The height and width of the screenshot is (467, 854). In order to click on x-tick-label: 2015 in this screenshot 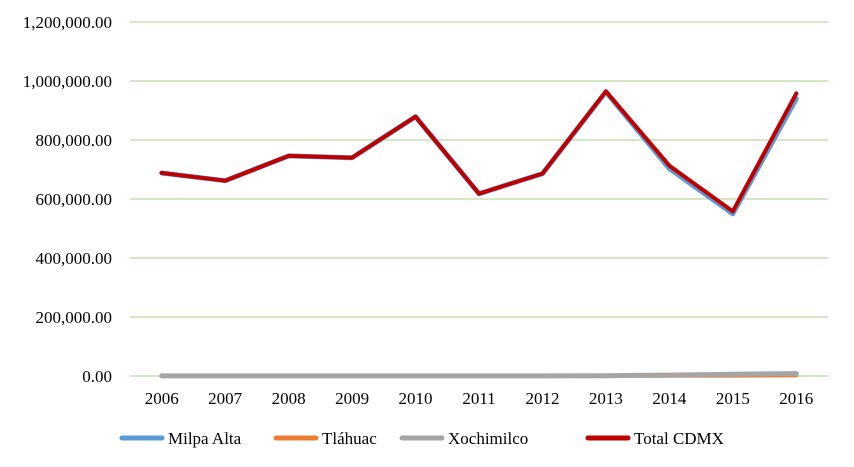, I will do `click(733, 398)`.